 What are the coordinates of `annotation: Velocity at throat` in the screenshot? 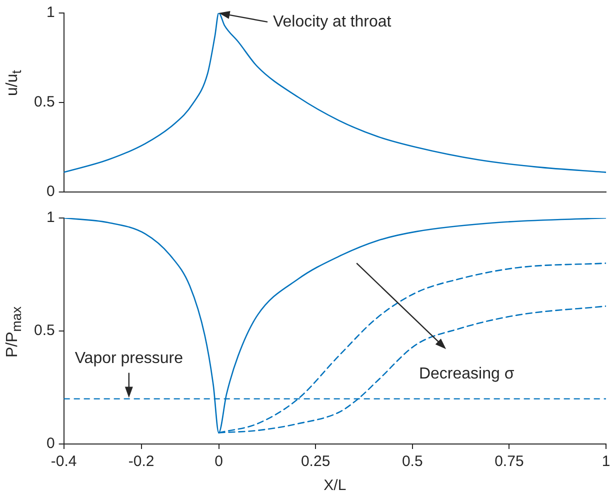 It's located at (332, 21).